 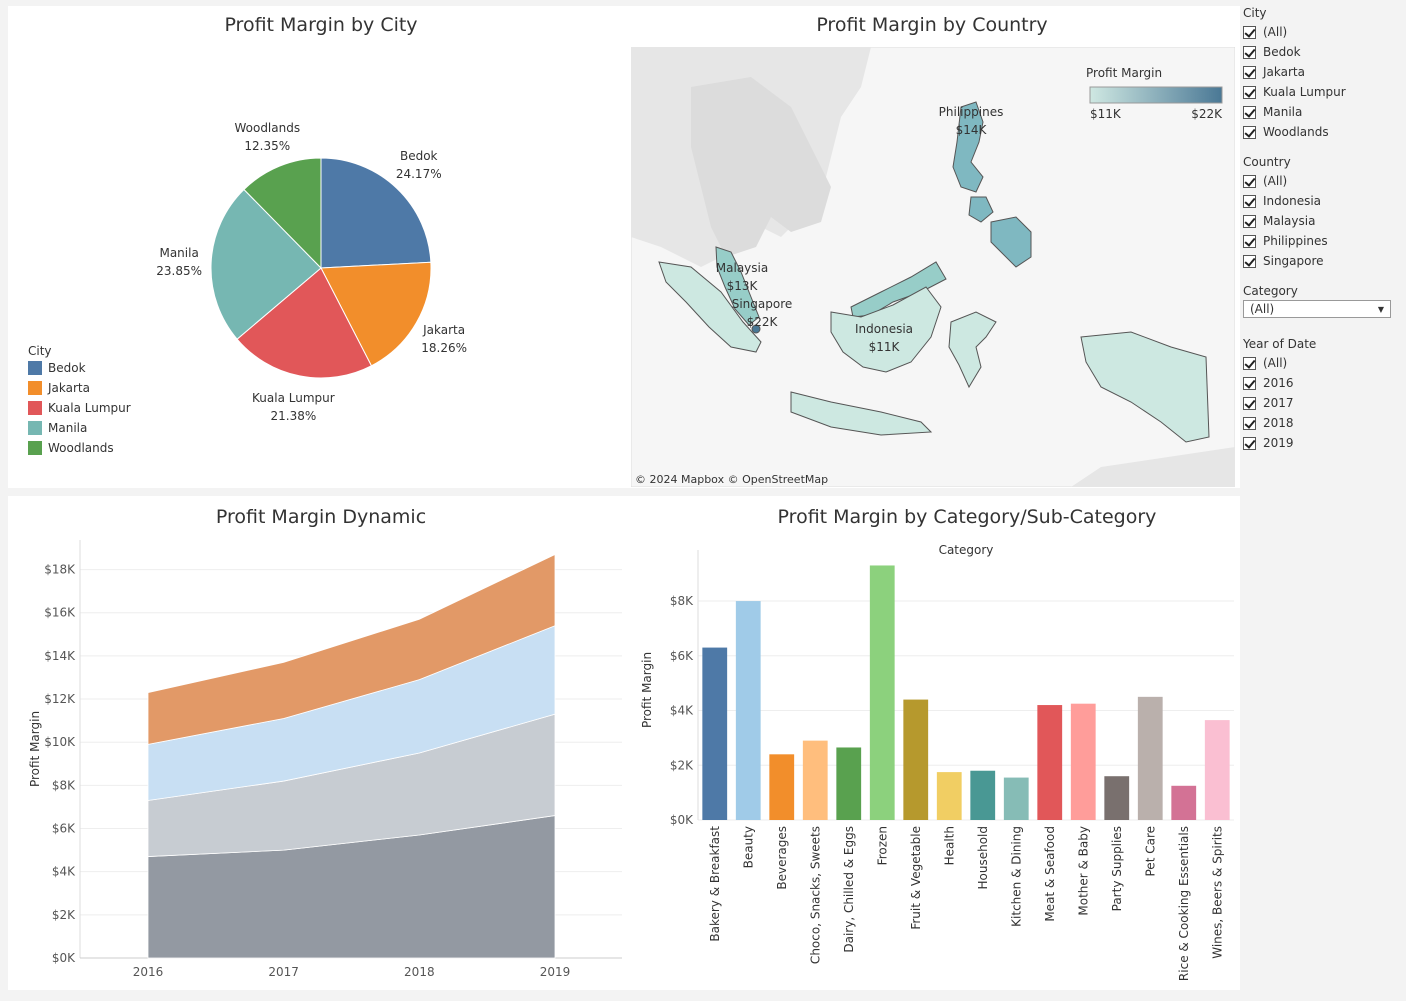 What do you see at coordinates (1323, 241) in the screenshot?
I see `country-filter-option: Philippines` at bounding box center [1323, 241].